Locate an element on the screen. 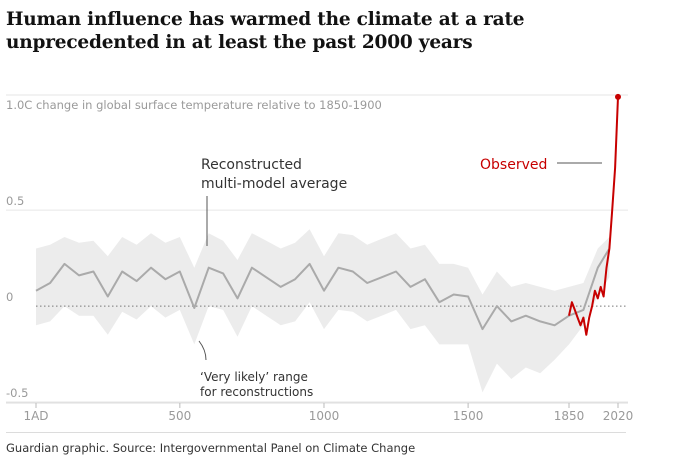 Image resolution: width=674 pixels, height=467 pixels. observed-endpoint-marker is located at coordinates (618, 96).